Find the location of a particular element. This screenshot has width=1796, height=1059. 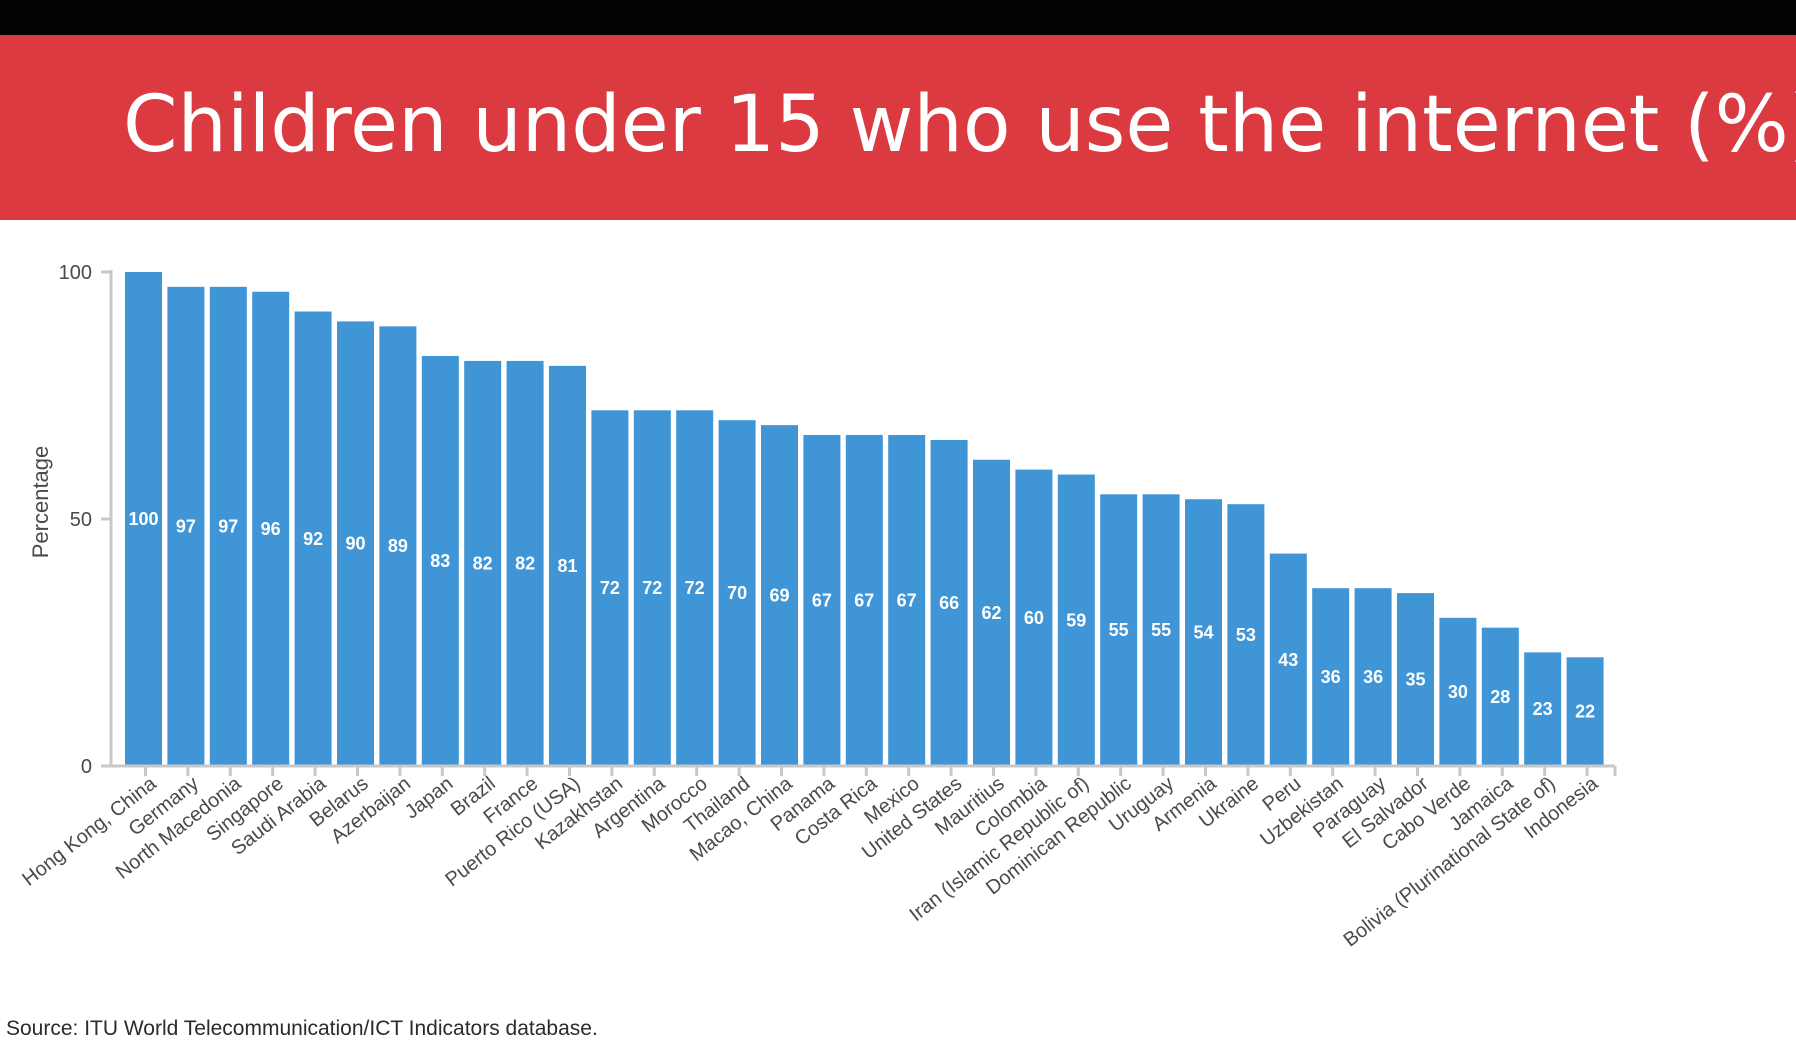

bar-value-label: 28 is located at coordinates (1500, 697).